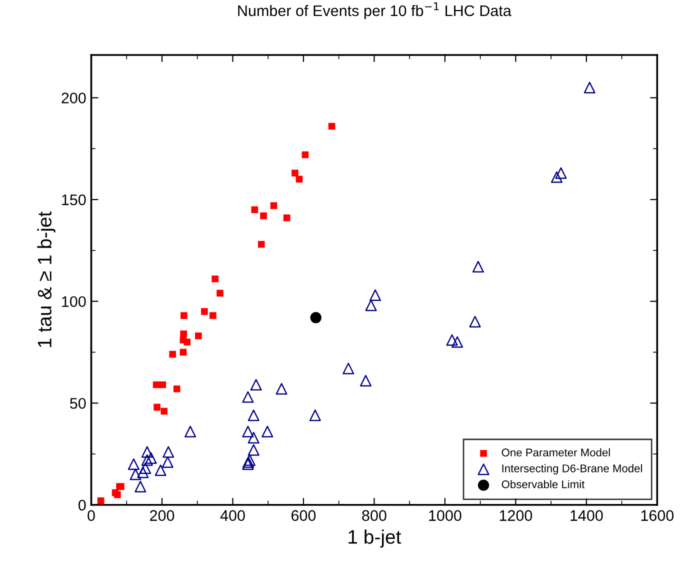 The image size is (681, 579). Describe the element at coordinates (162, 515) in the screenshot. I see `x-tick-label: 200` at that location.